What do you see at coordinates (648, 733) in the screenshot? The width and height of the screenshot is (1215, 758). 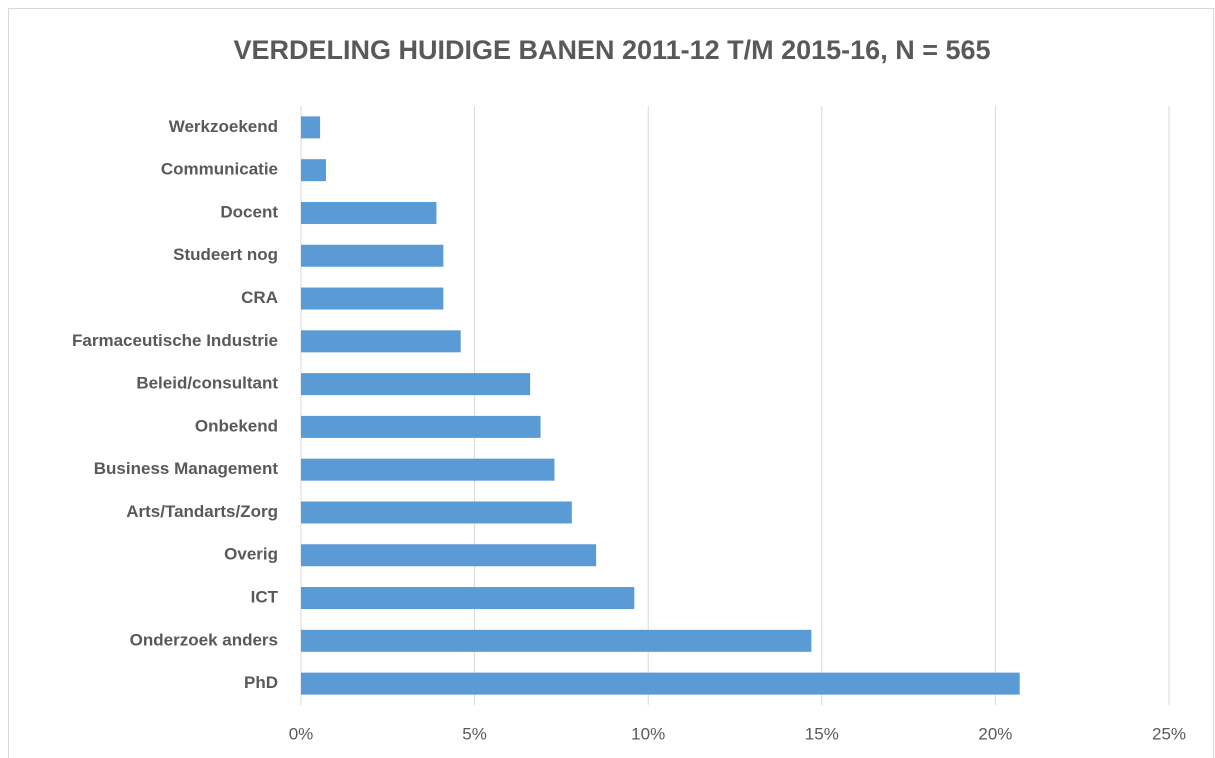 I see `x-tick-label: 10%` at bounding box center [648, 733].